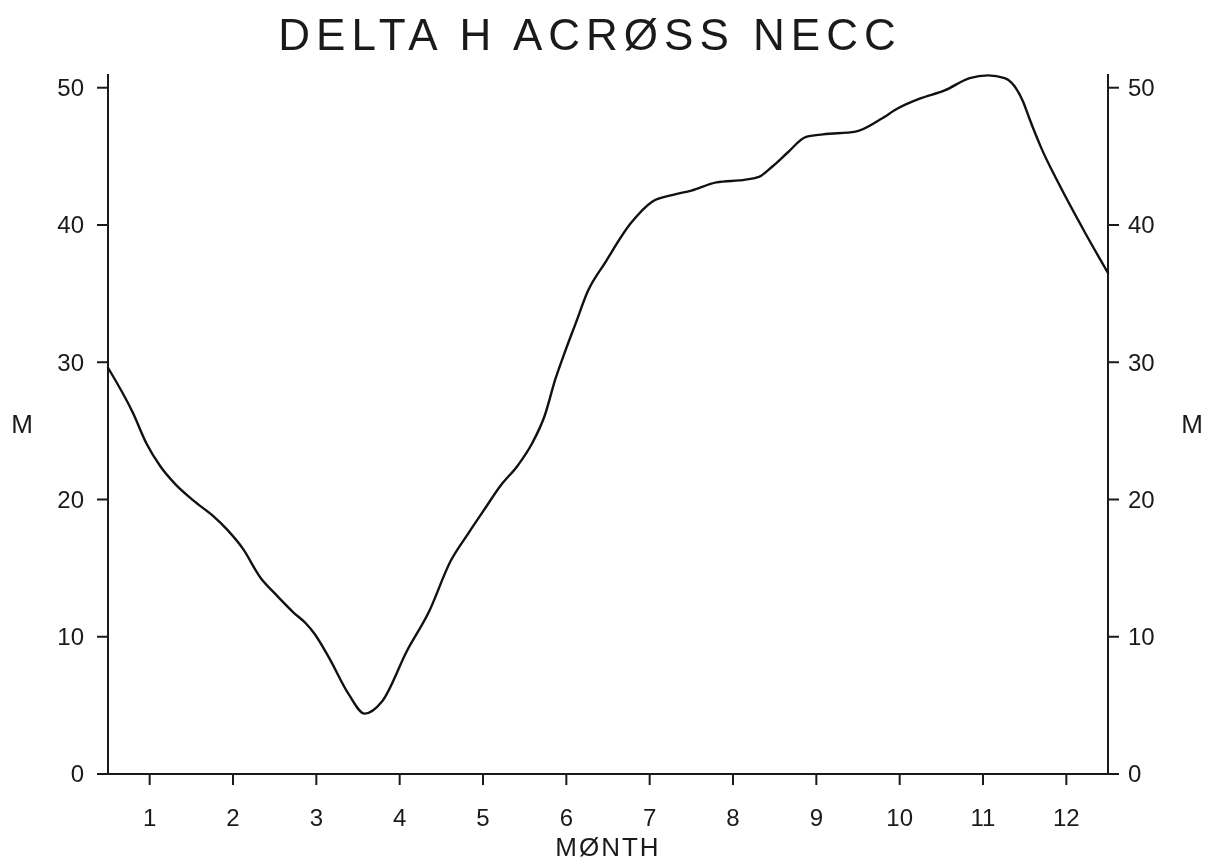  Describe the element at coordinates (149, 817) in the screenshot. I see `x-tick-label: 1` at that location.